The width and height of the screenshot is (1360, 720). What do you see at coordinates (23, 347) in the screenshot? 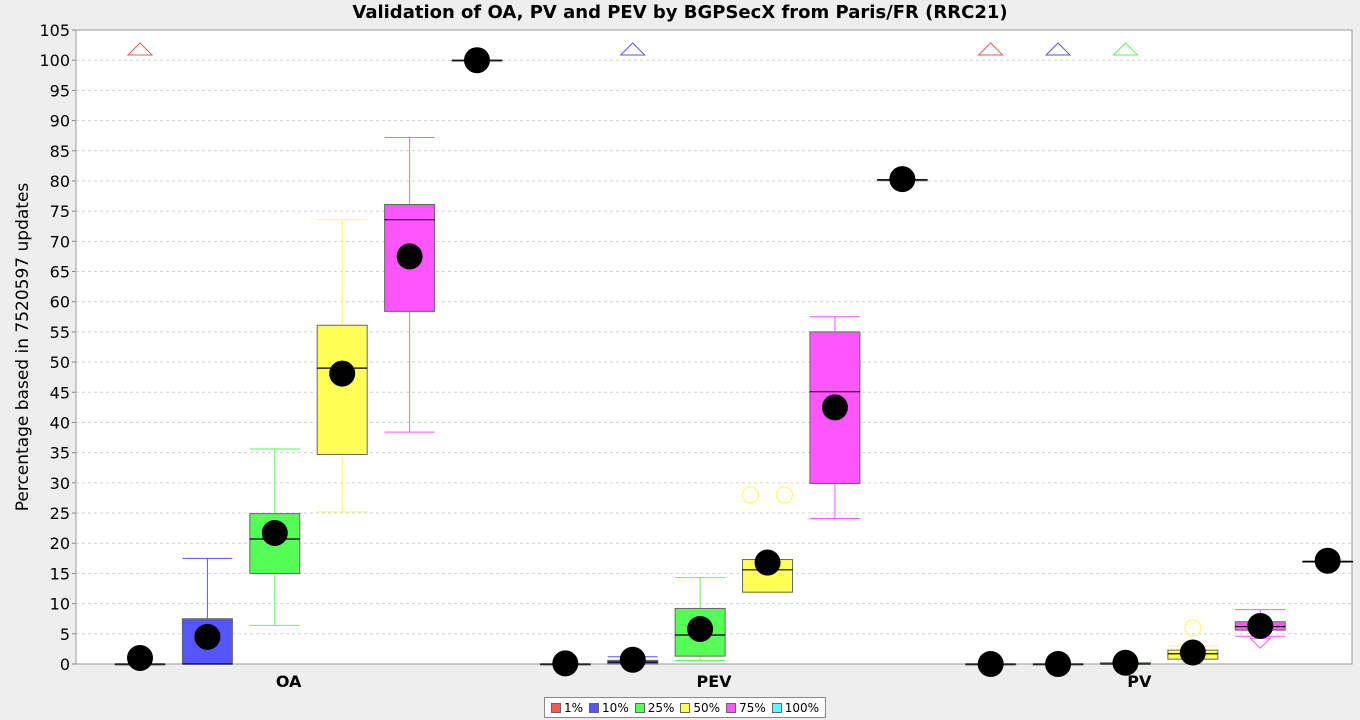
I see `y-axis-label: Percentage based in 7520597 updates` at bounding box center [23, 347].